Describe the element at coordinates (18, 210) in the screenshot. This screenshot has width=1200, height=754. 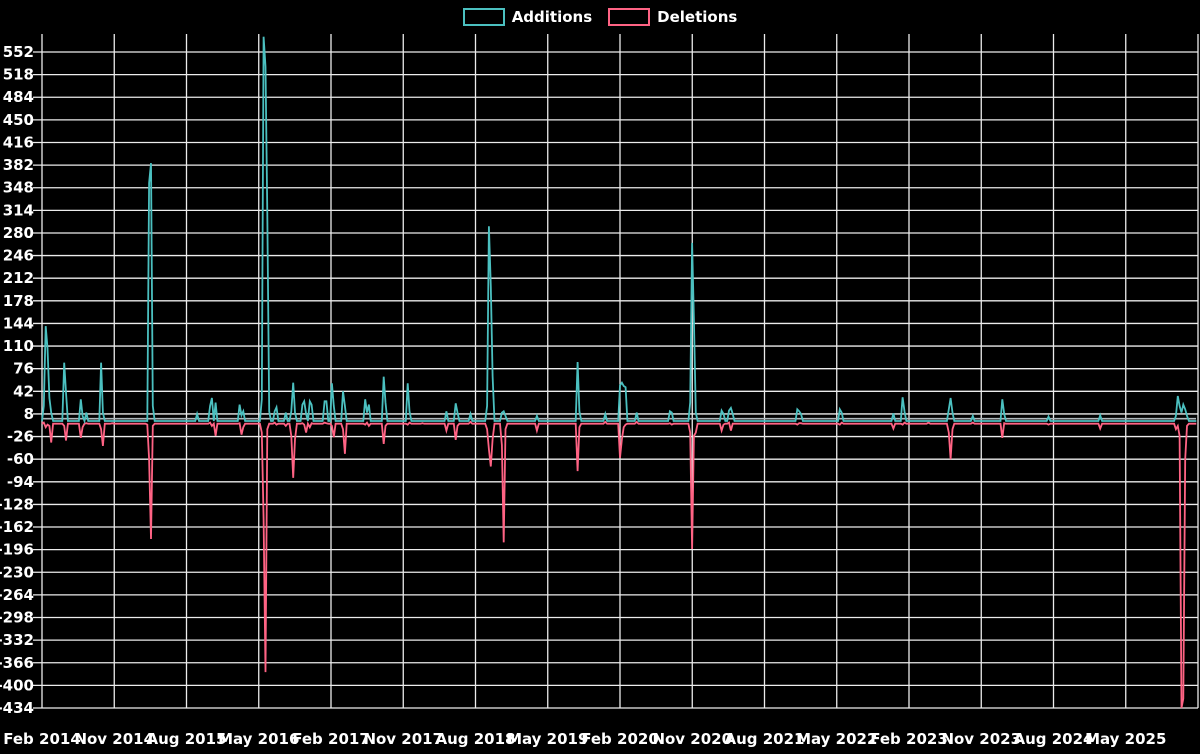
I see `y-tick-label: 314` at that location.